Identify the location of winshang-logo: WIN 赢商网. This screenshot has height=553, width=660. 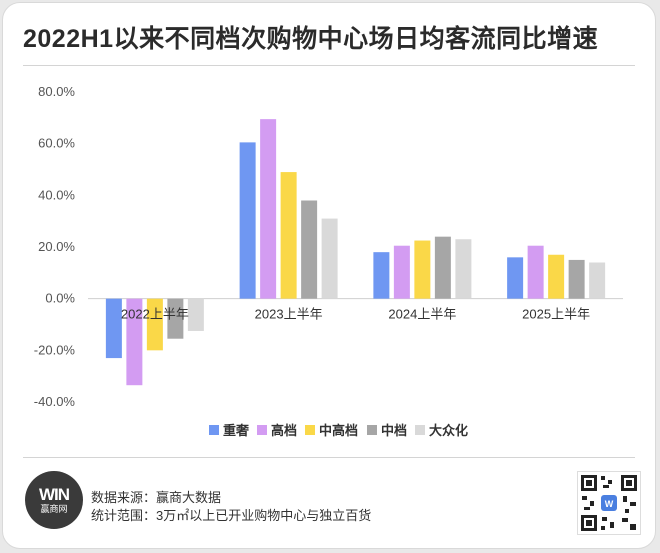
(54, 500).